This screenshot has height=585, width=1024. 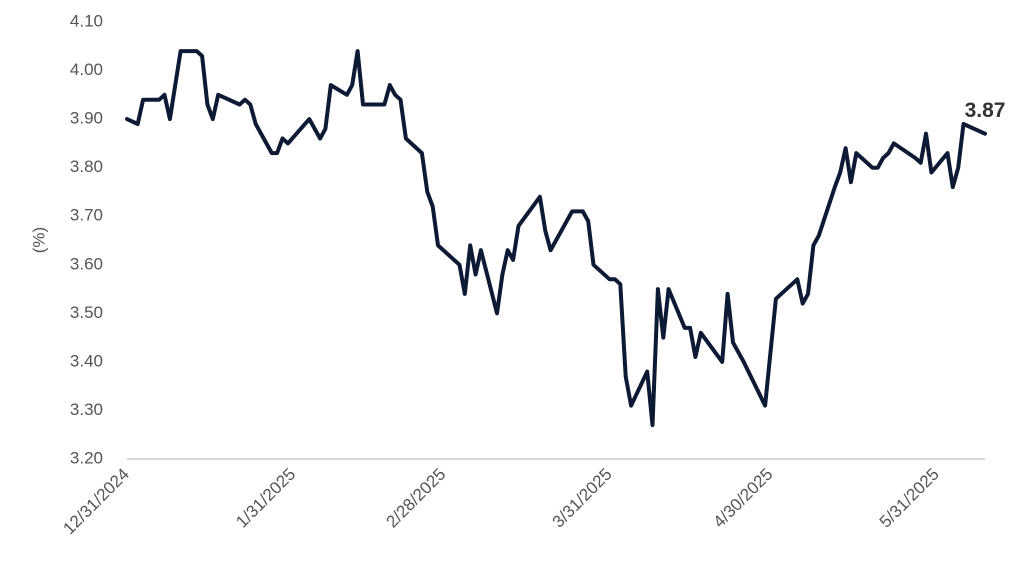 I want to click on y-tick-label: 3.30, so click(x=86, y=409).